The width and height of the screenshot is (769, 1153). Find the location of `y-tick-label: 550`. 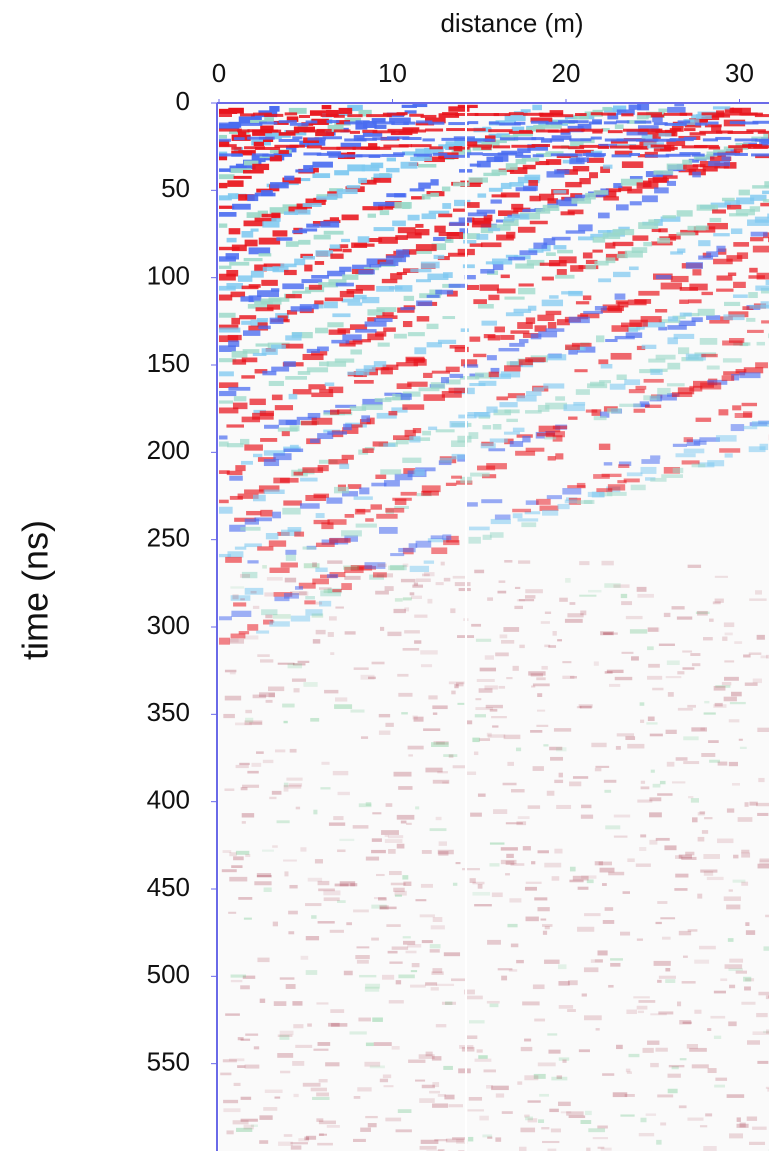

y-tick-label: 550 is located at coordinates (168, 1062).